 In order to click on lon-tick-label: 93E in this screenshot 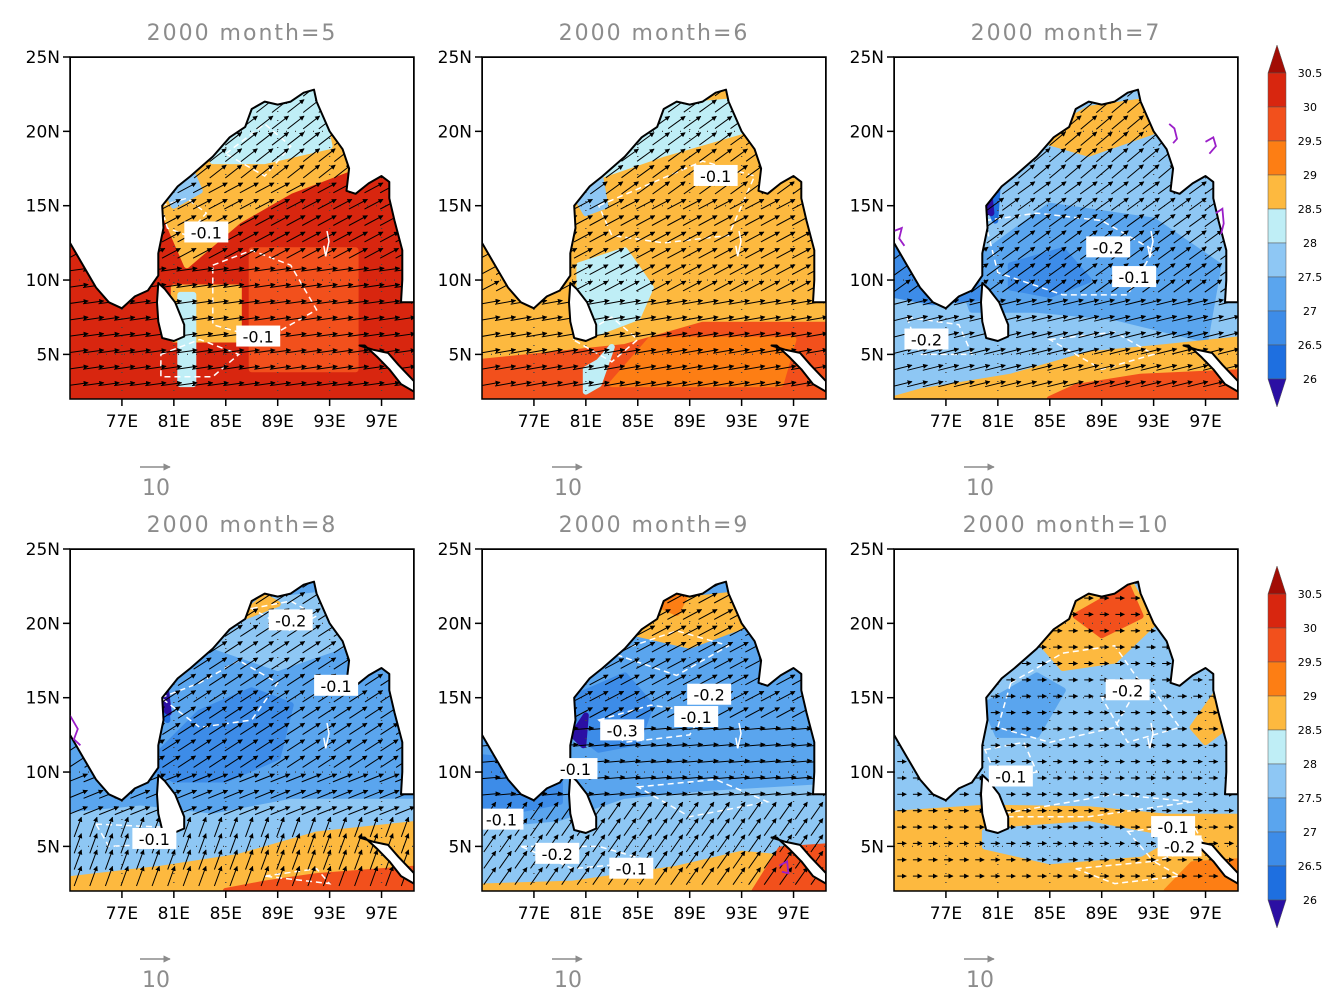, I will do `click(1153, 422)`.